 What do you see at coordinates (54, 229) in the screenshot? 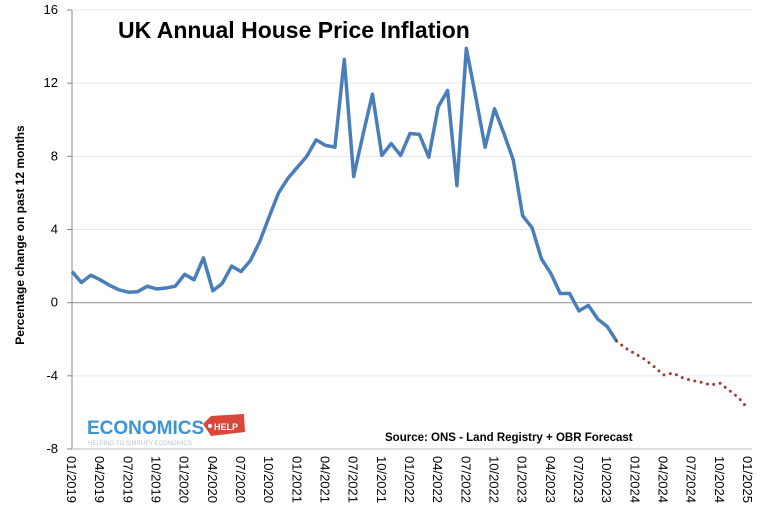
I see `y-tick-label: 4` at bounding box center [54, 229].